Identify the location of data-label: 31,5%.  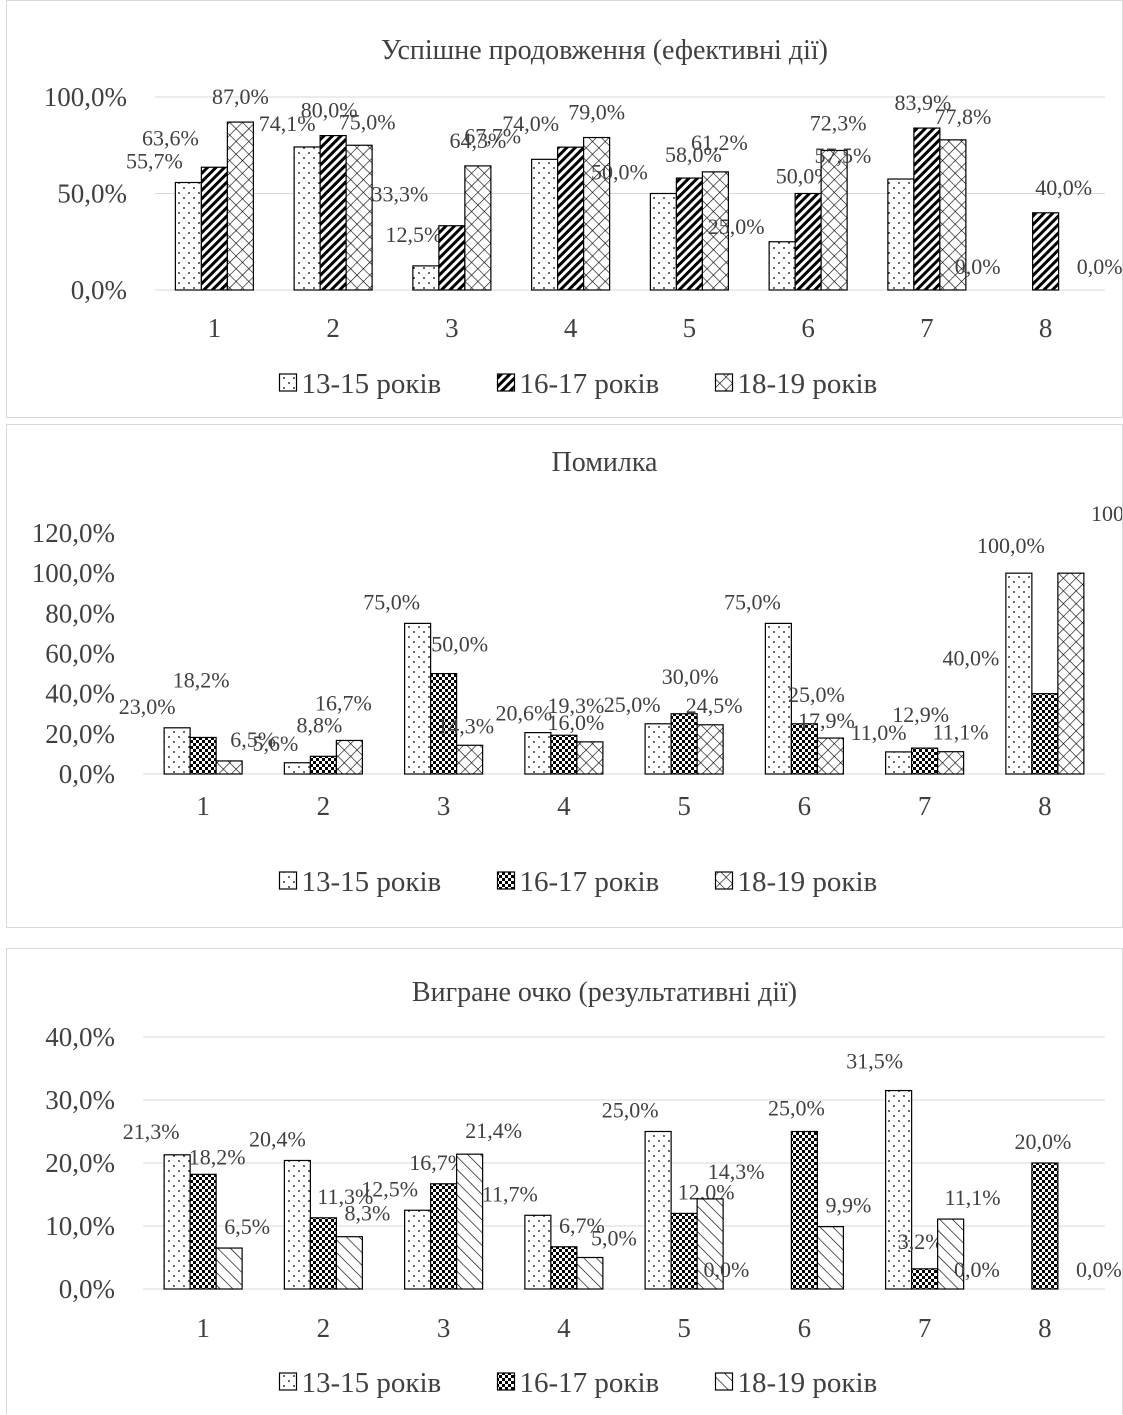
(874, 1061).